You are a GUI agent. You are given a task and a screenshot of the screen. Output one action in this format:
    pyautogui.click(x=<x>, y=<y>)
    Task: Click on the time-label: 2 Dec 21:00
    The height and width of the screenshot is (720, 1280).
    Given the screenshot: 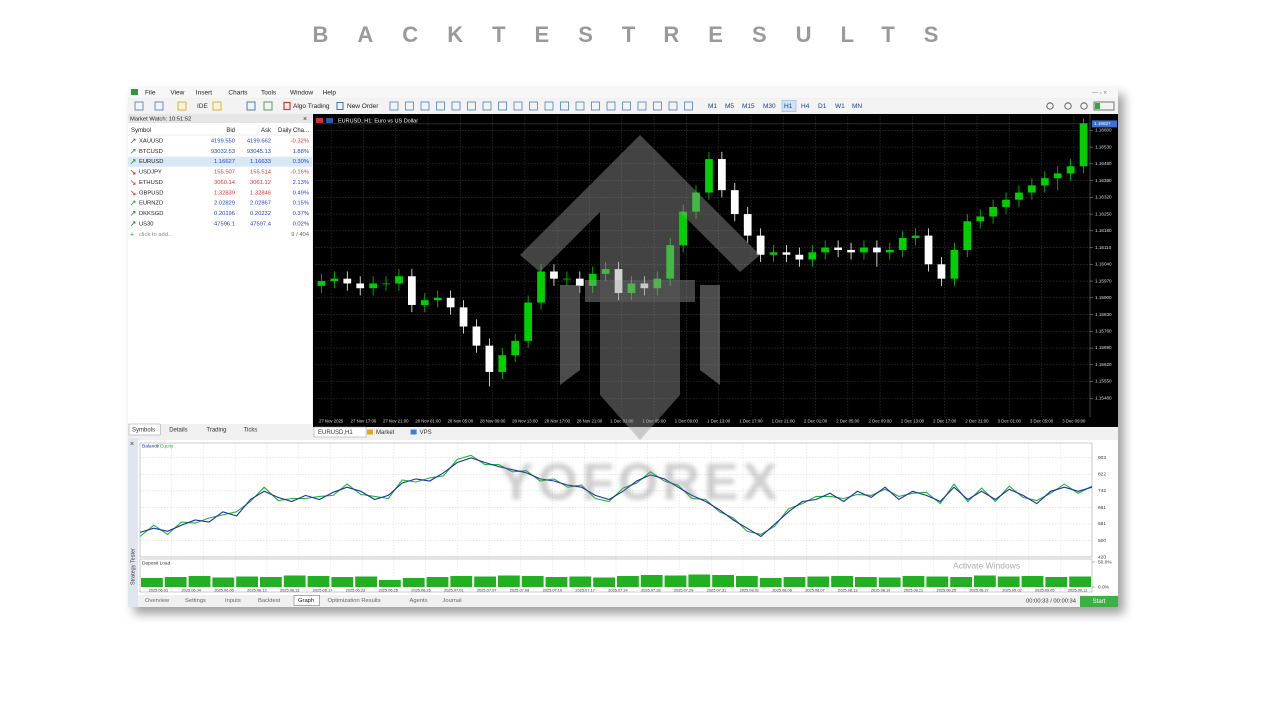 What is the action you would take?
    pyautogui.click(x=977, y=421)
    